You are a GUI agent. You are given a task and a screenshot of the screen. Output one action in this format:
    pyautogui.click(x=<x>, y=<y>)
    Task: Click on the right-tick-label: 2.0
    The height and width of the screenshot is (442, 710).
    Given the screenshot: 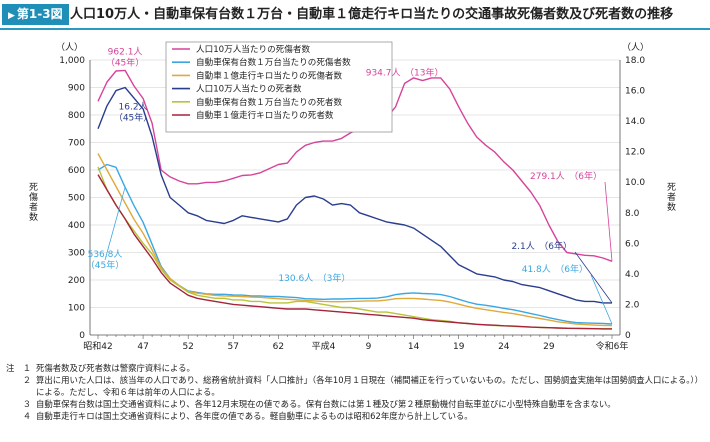 What is the action you would take?
    pyautogui.click(x=632, y=305)
    